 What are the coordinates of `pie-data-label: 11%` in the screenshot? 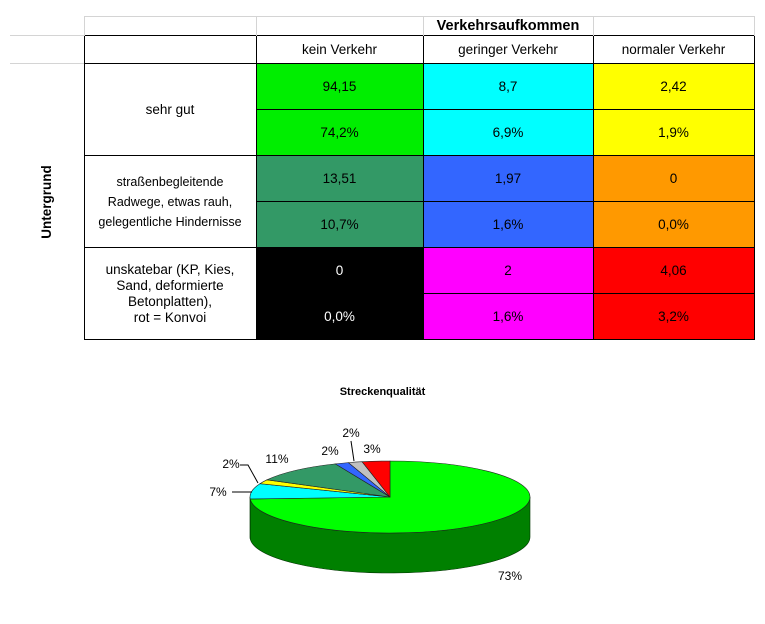 It's located at (276, 459).